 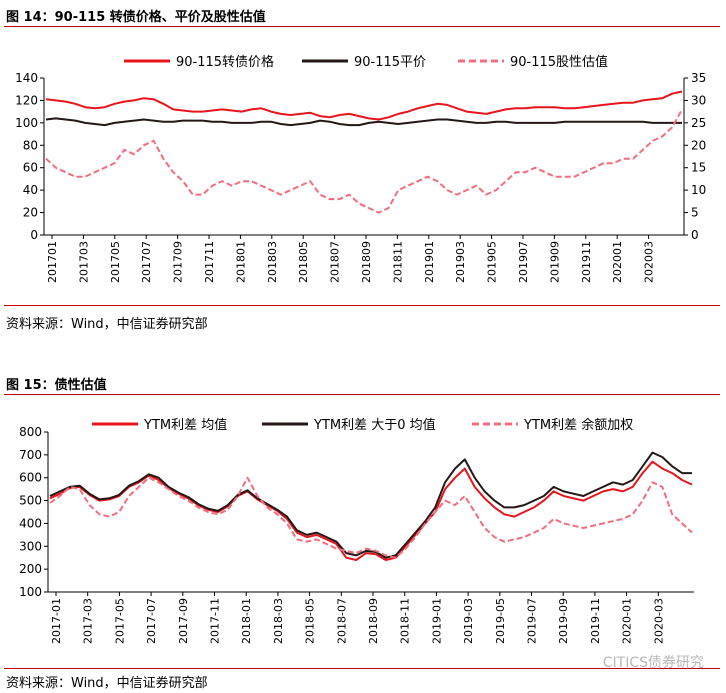 What do you see at coordinates (30, 501) in the screenshot?
I see `y-tick-label-left: 500` at bounding box center [30, 501].